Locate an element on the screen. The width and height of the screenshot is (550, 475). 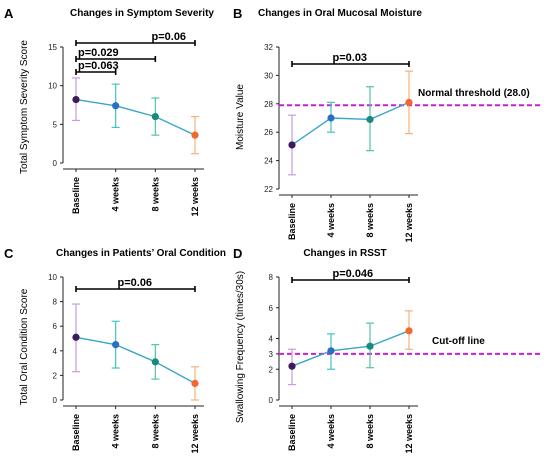
panel-b-y-axis-label: Moisture Value is located at coordinates (240, 117).